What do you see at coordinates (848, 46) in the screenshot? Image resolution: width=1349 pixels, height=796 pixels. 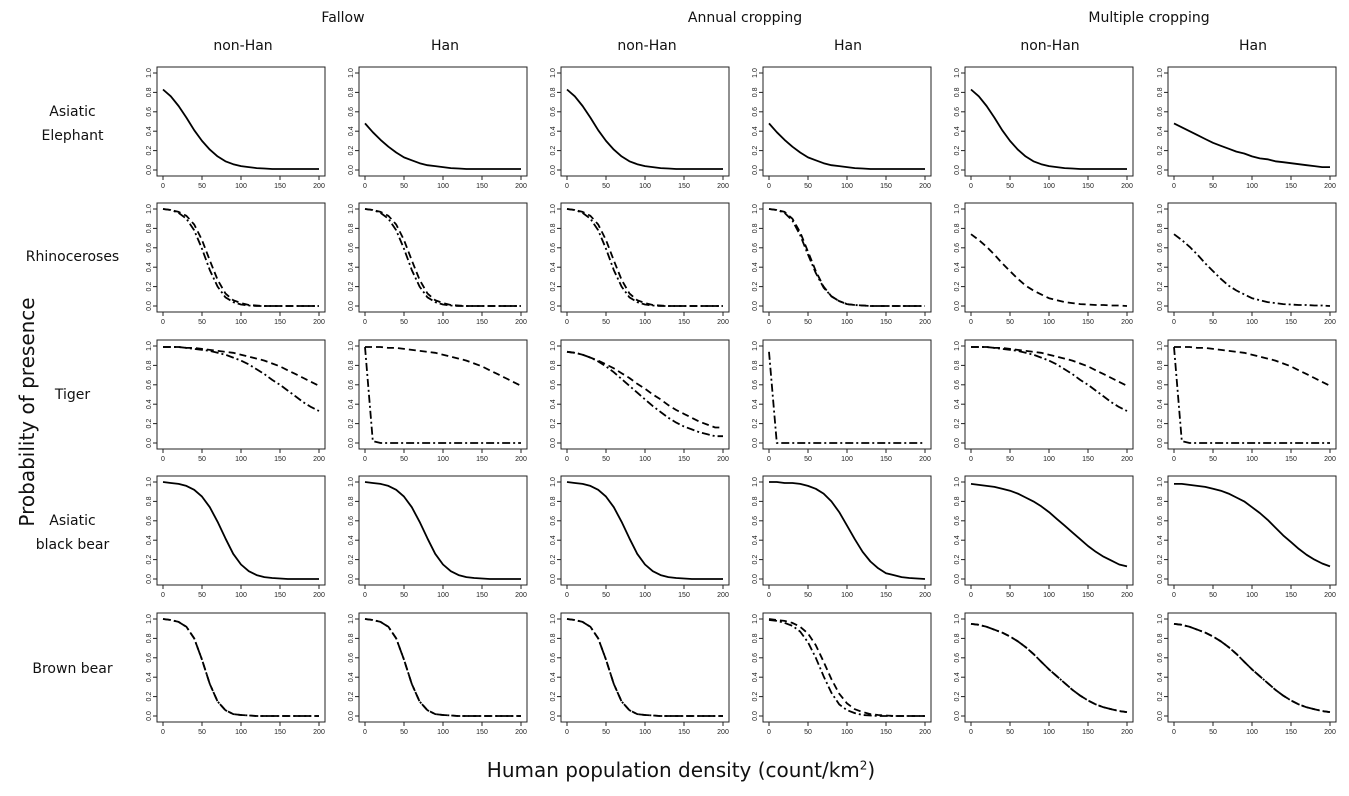 I see `column-label: Han` at bounding box center [848, 46].